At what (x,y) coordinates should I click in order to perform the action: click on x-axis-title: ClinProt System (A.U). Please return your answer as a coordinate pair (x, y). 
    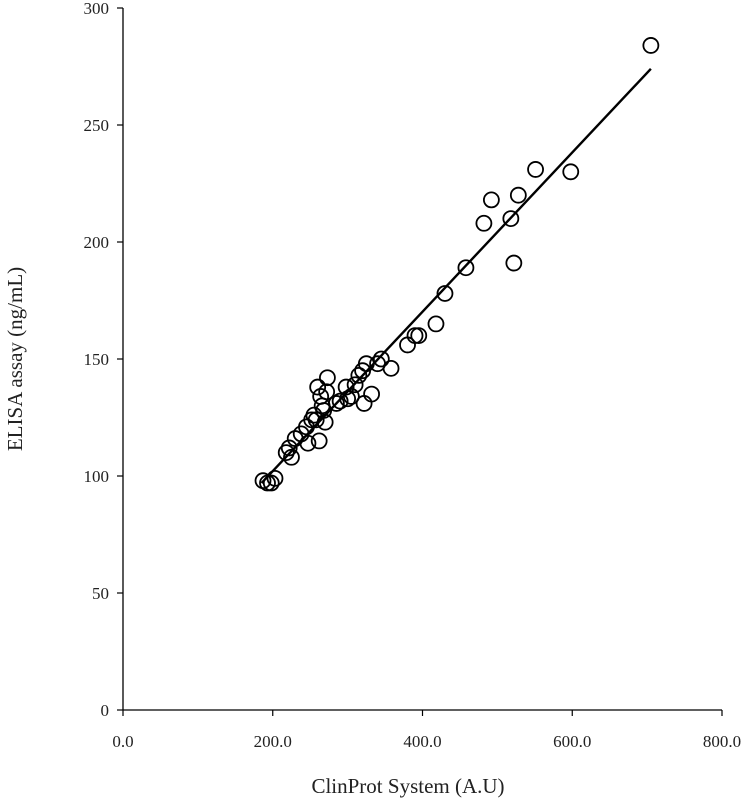
    Looking at the image, I should click on (407, 786).